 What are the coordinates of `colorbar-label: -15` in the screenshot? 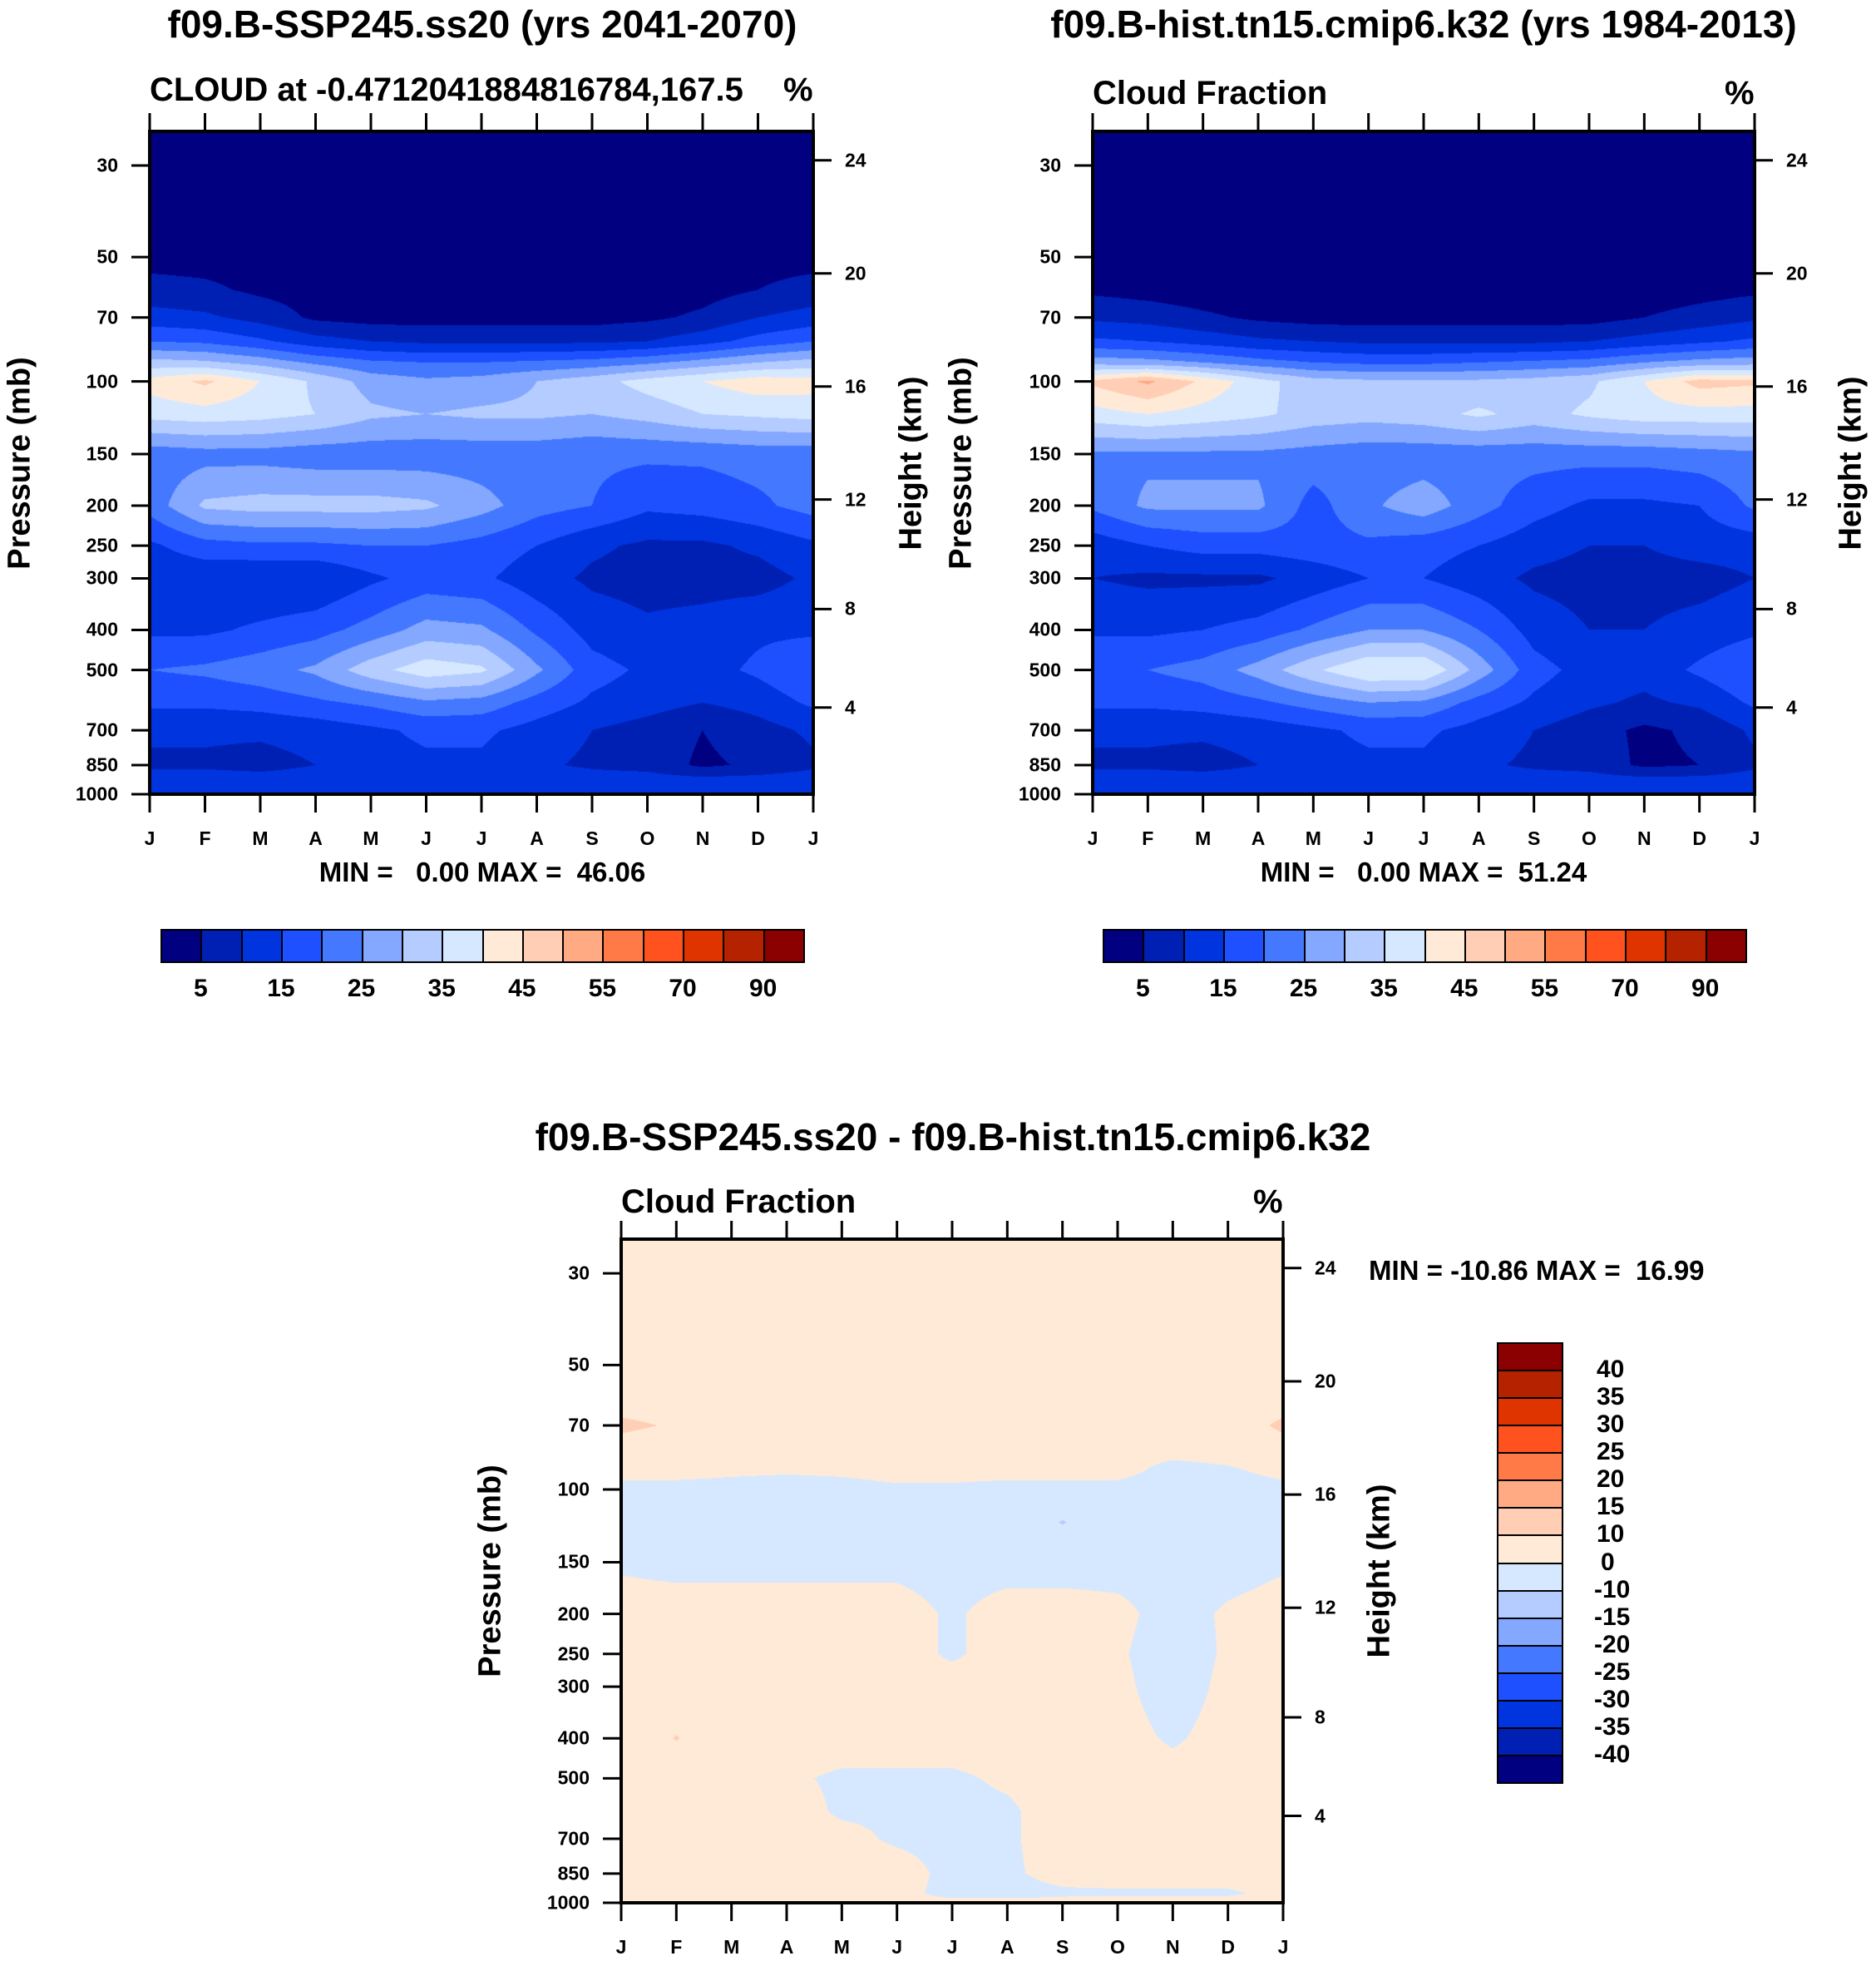 It's located at (1612, 1617).